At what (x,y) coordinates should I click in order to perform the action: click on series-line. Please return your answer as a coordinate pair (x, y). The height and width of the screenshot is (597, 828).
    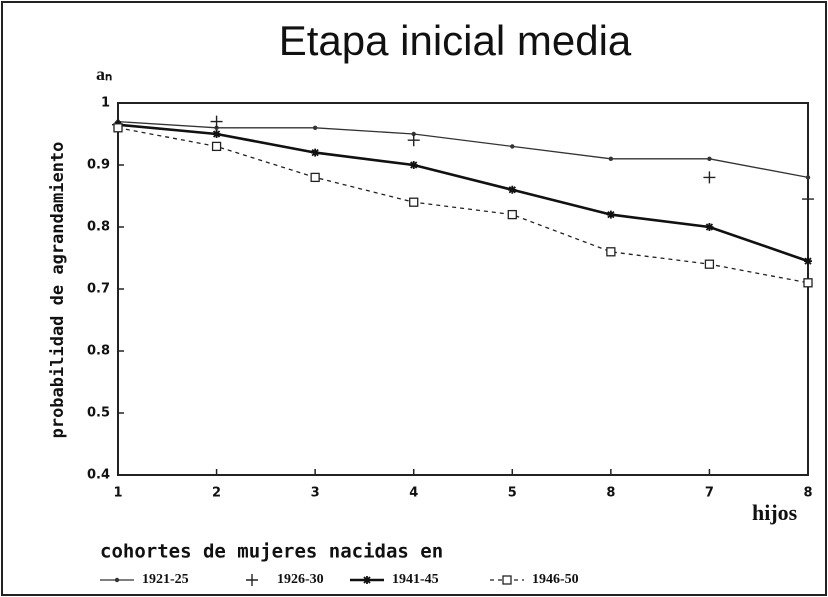
    Looking at the image, I should click on (463, 149).